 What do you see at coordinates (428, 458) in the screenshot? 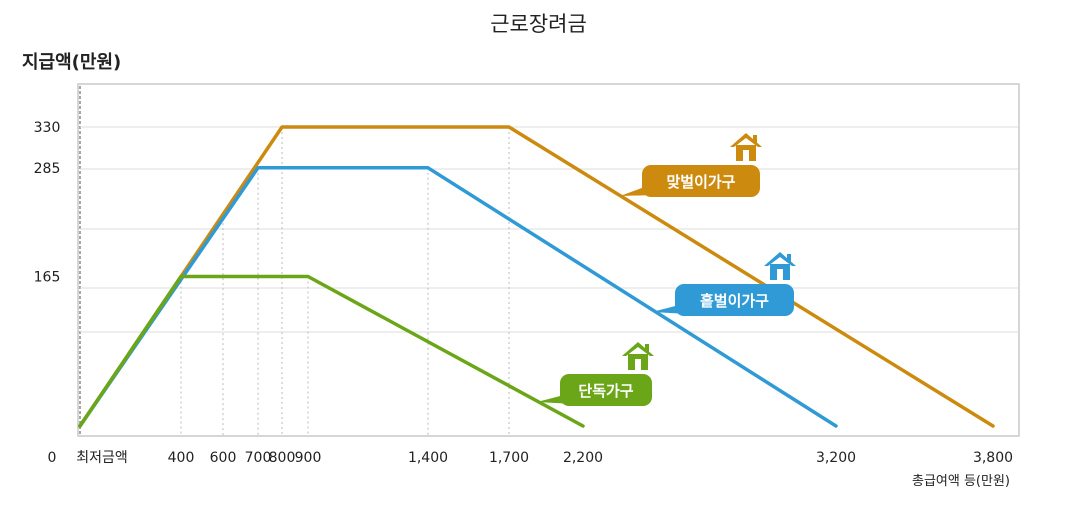
I see `x-tick-label: 1,400` at bounding box center [428, 458].